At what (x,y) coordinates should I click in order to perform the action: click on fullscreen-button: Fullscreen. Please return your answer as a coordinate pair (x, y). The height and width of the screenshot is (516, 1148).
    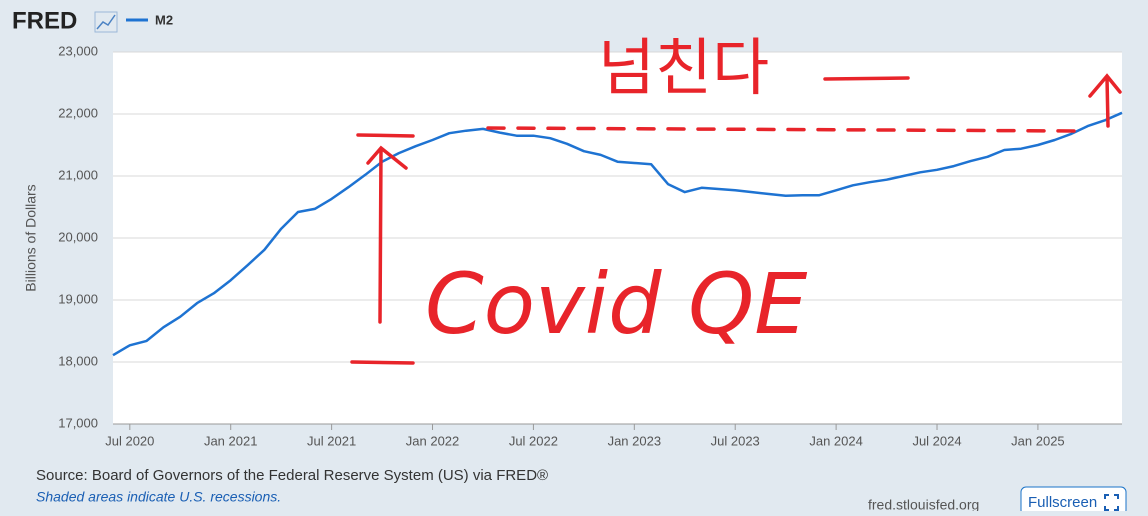
    Looking at the image, I should click on (1073, 501).